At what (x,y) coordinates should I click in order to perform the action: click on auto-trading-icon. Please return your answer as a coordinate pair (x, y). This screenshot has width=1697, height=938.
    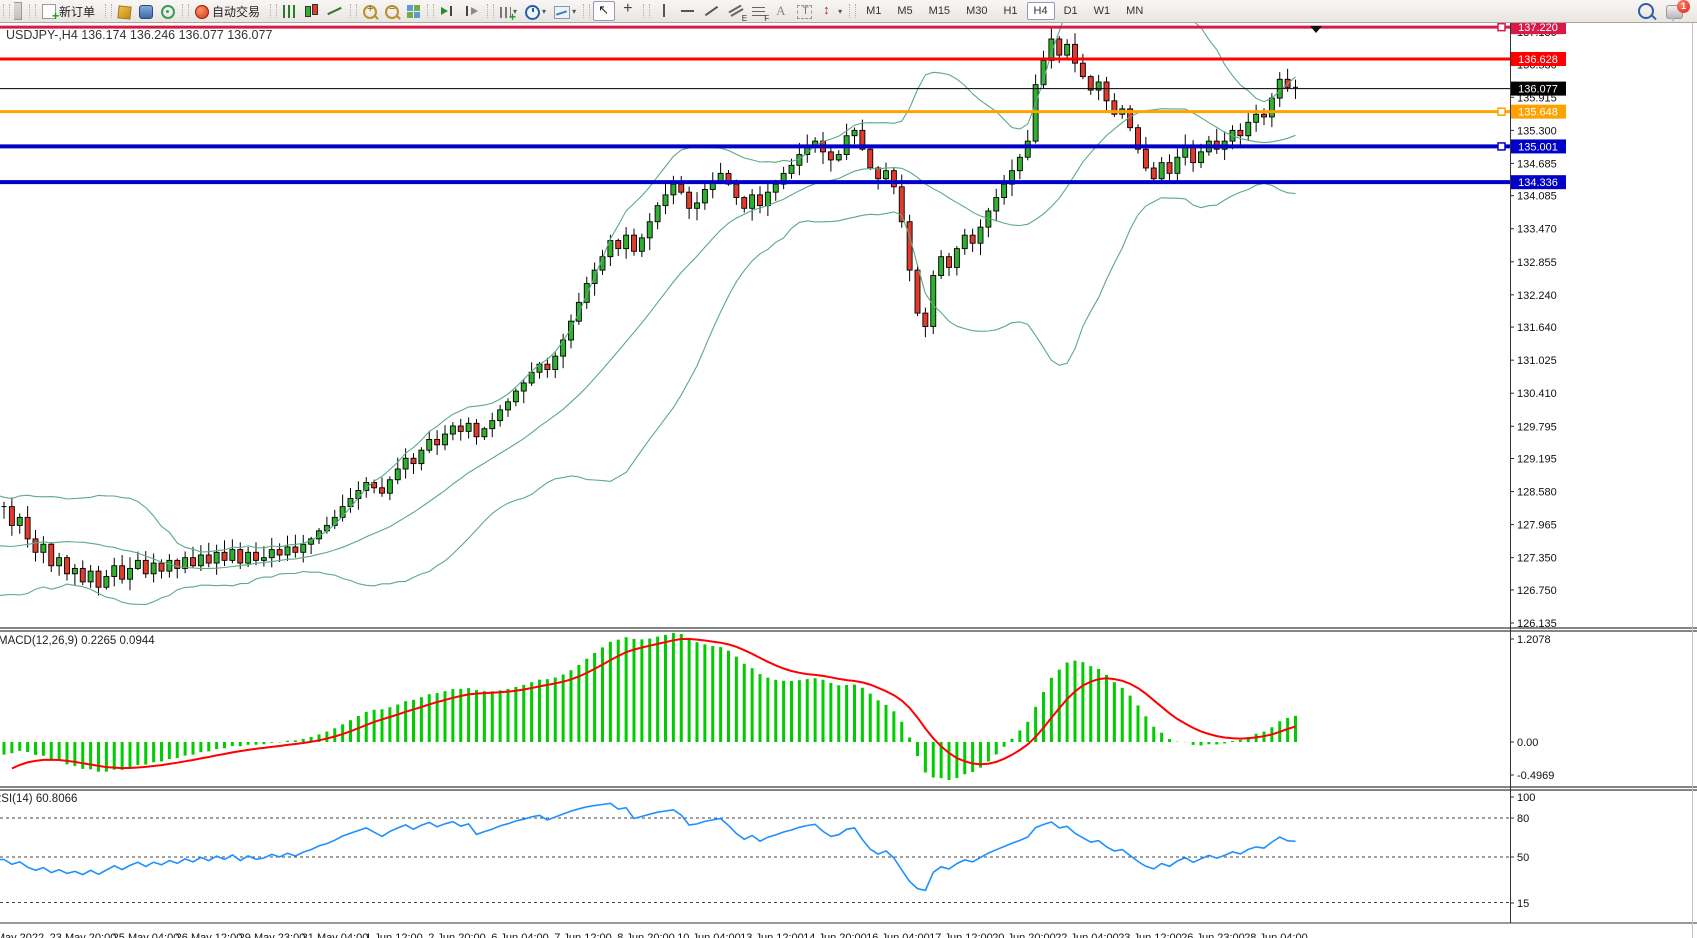
    Looking at the image, I should click on (202, 12).